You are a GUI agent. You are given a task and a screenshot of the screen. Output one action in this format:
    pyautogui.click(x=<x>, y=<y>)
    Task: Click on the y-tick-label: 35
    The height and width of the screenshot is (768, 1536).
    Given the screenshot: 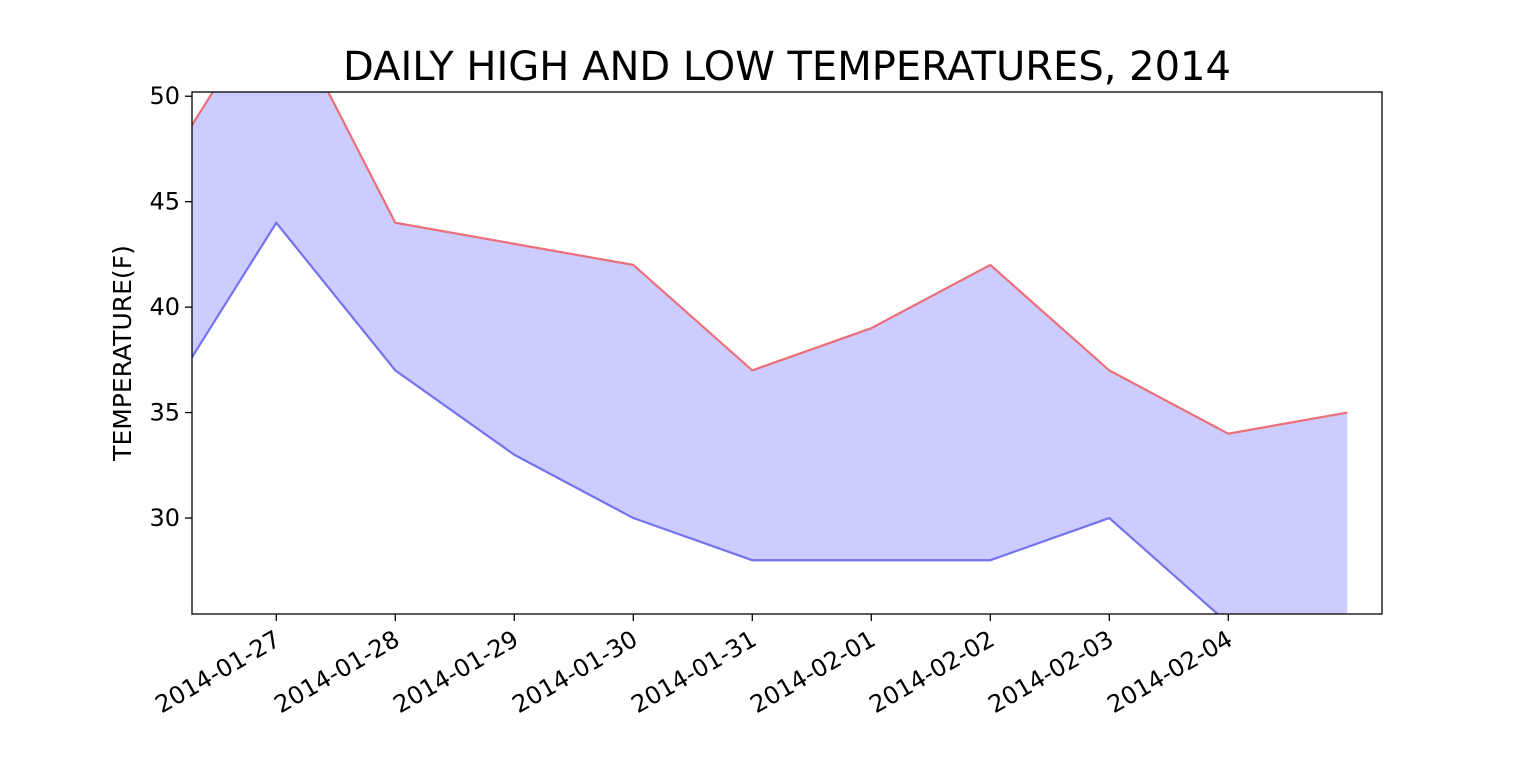 What is the action you would take?
    pyautogui.click(x=164, y=413)
    